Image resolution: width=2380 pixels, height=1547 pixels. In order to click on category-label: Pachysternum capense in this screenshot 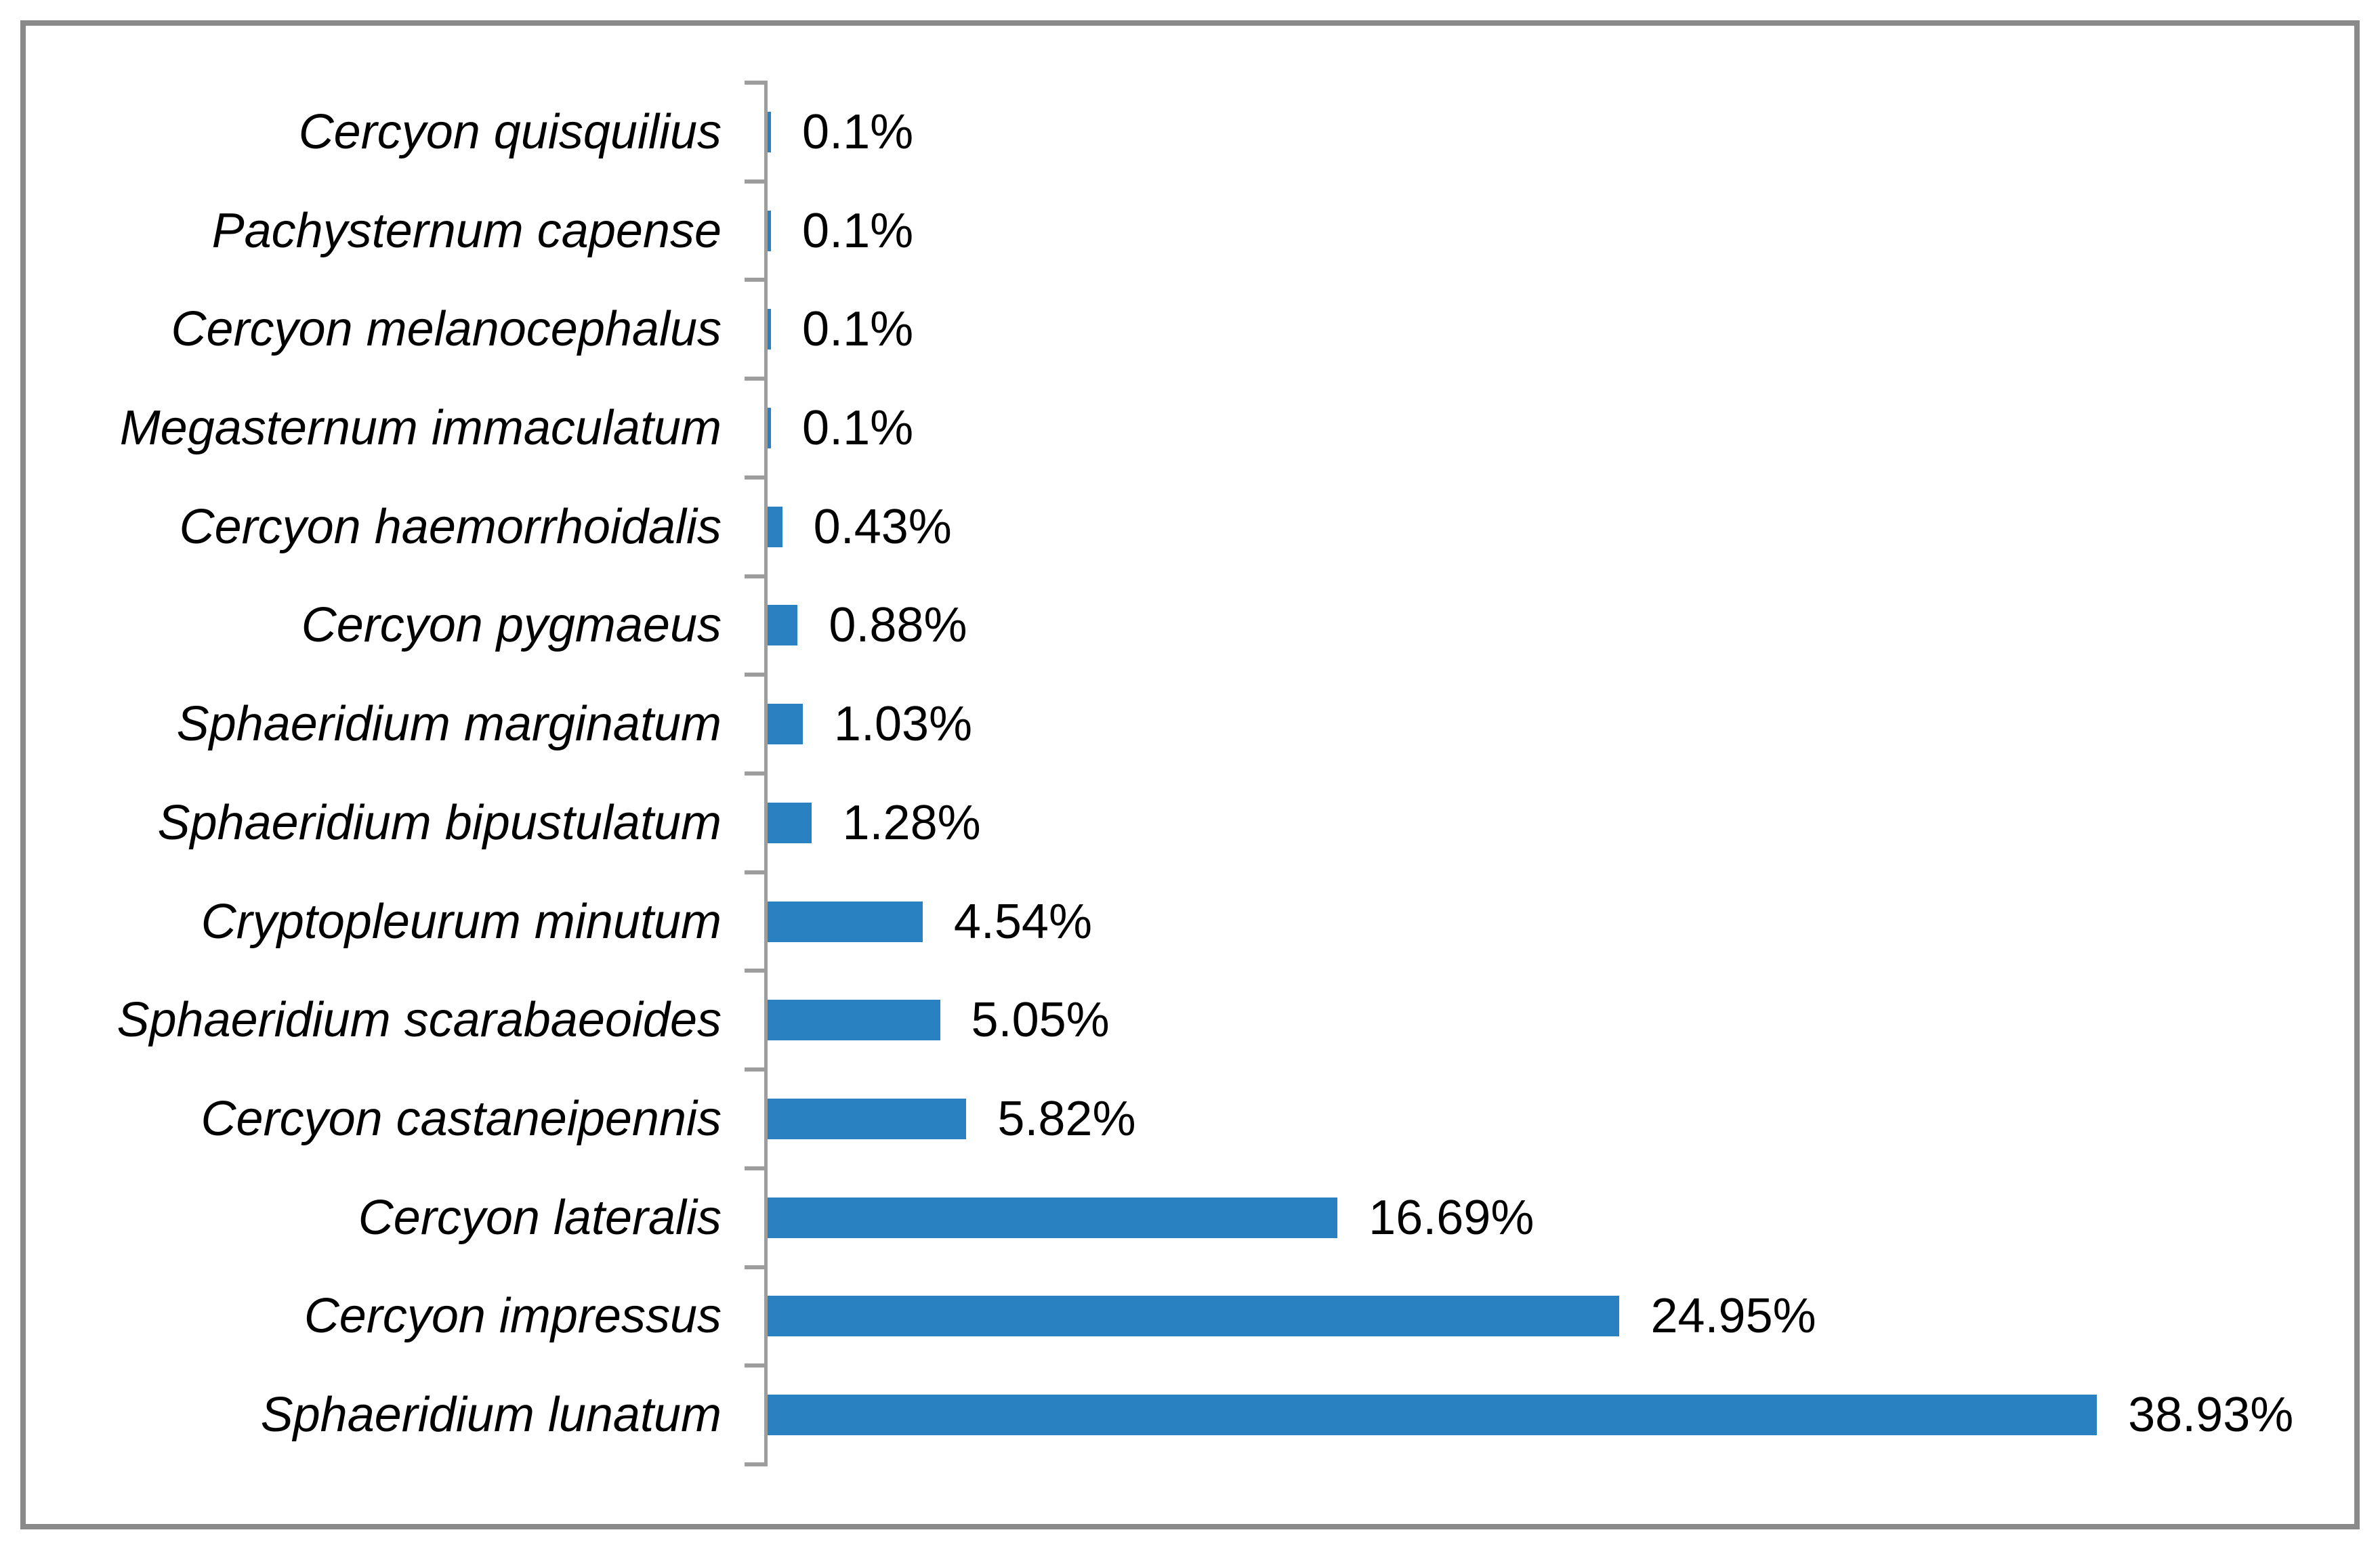, I will do `click(467, 231)`.